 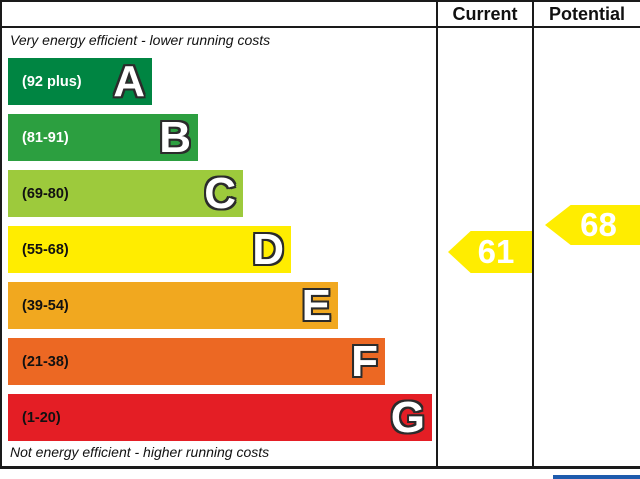 What do you see at coordinates (320, 467) in the screenshot?
I see `border-bottom` at bounding box center [320, 467].